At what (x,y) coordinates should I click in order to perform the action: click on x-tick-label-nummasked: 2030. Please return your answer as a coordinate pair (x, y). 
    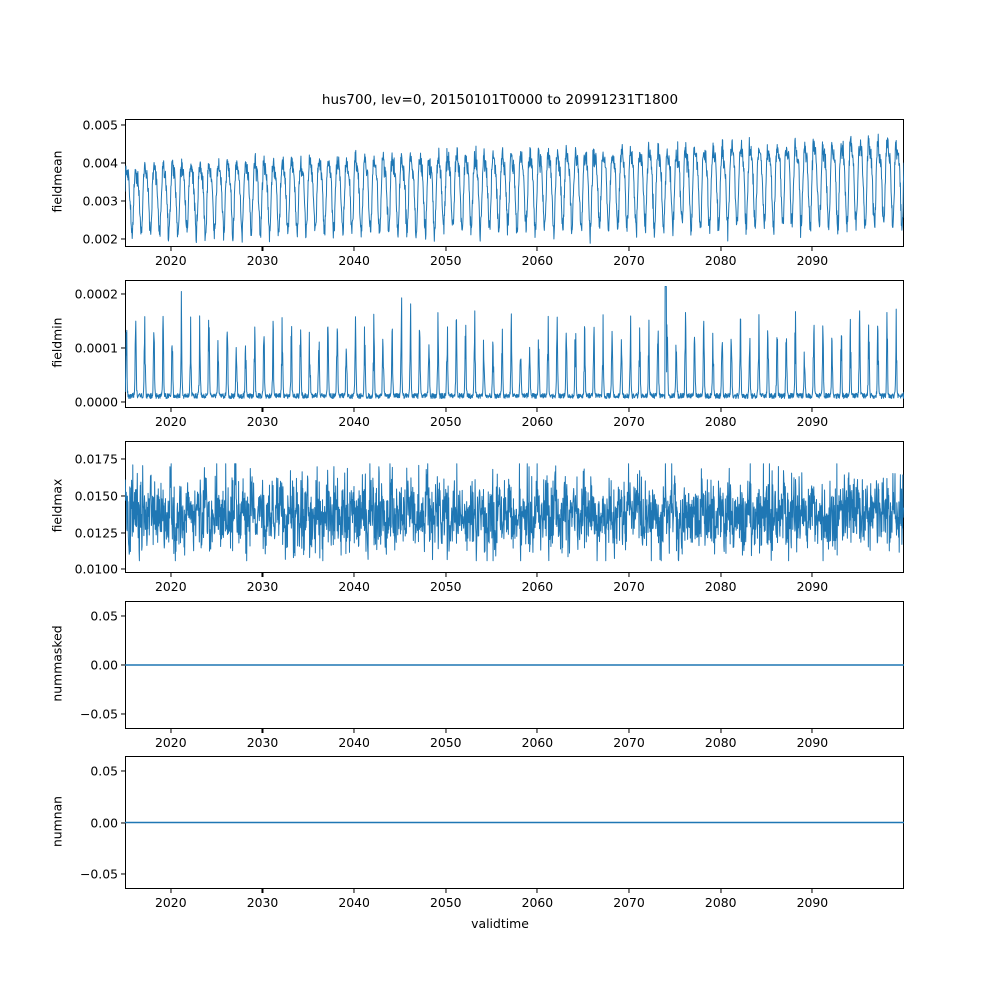
    Looking at the image, I should click on (262, 742).